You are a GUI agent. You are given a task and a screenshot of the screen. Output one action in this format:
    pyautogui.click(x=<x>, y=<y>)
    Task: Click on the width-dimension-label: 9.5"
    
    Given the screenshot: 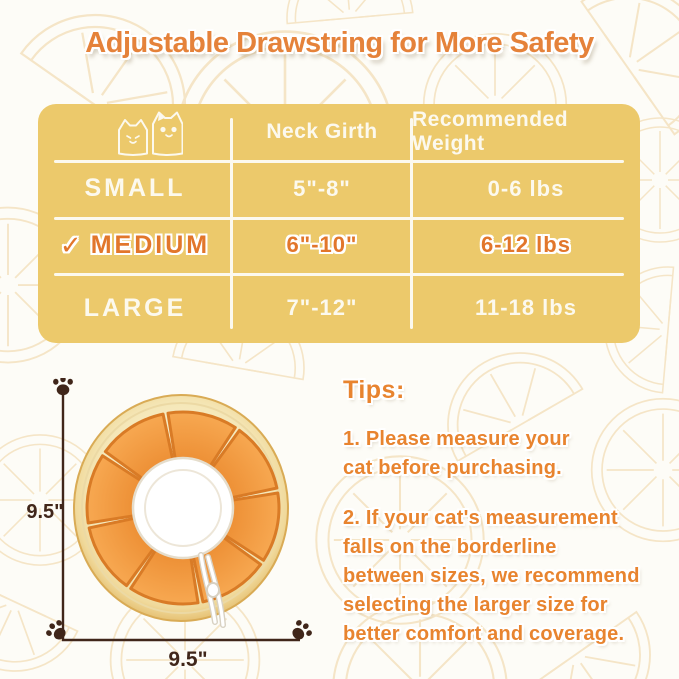 What is the action you would take?
    pyautogui.click(x=187, y=659)
    